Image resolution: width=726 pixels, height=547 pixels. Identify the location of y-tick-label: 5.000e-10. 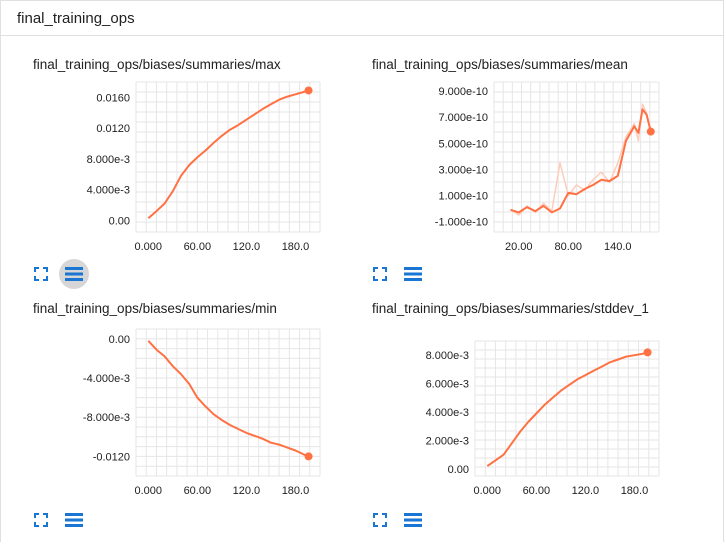
(463, 144).